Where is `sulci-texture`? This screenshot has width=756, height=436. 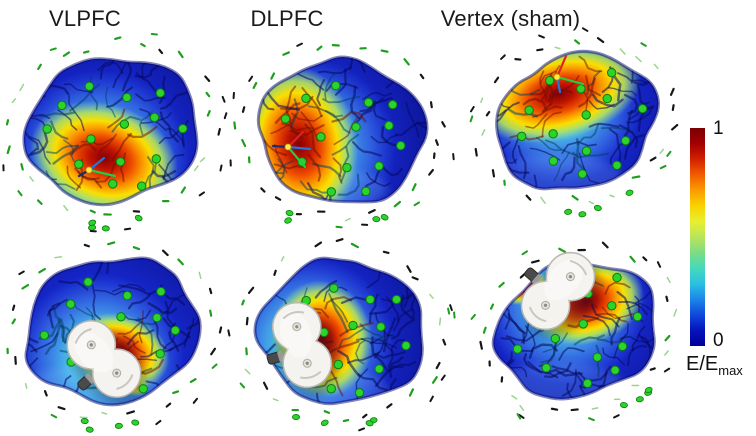 sulci-texture is located at coordinates (342, 129).